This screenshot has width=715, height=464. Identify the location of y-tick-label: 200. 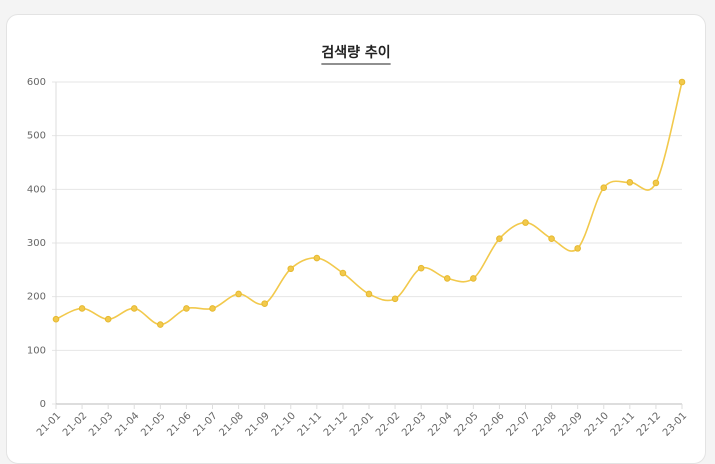
(36, 297).